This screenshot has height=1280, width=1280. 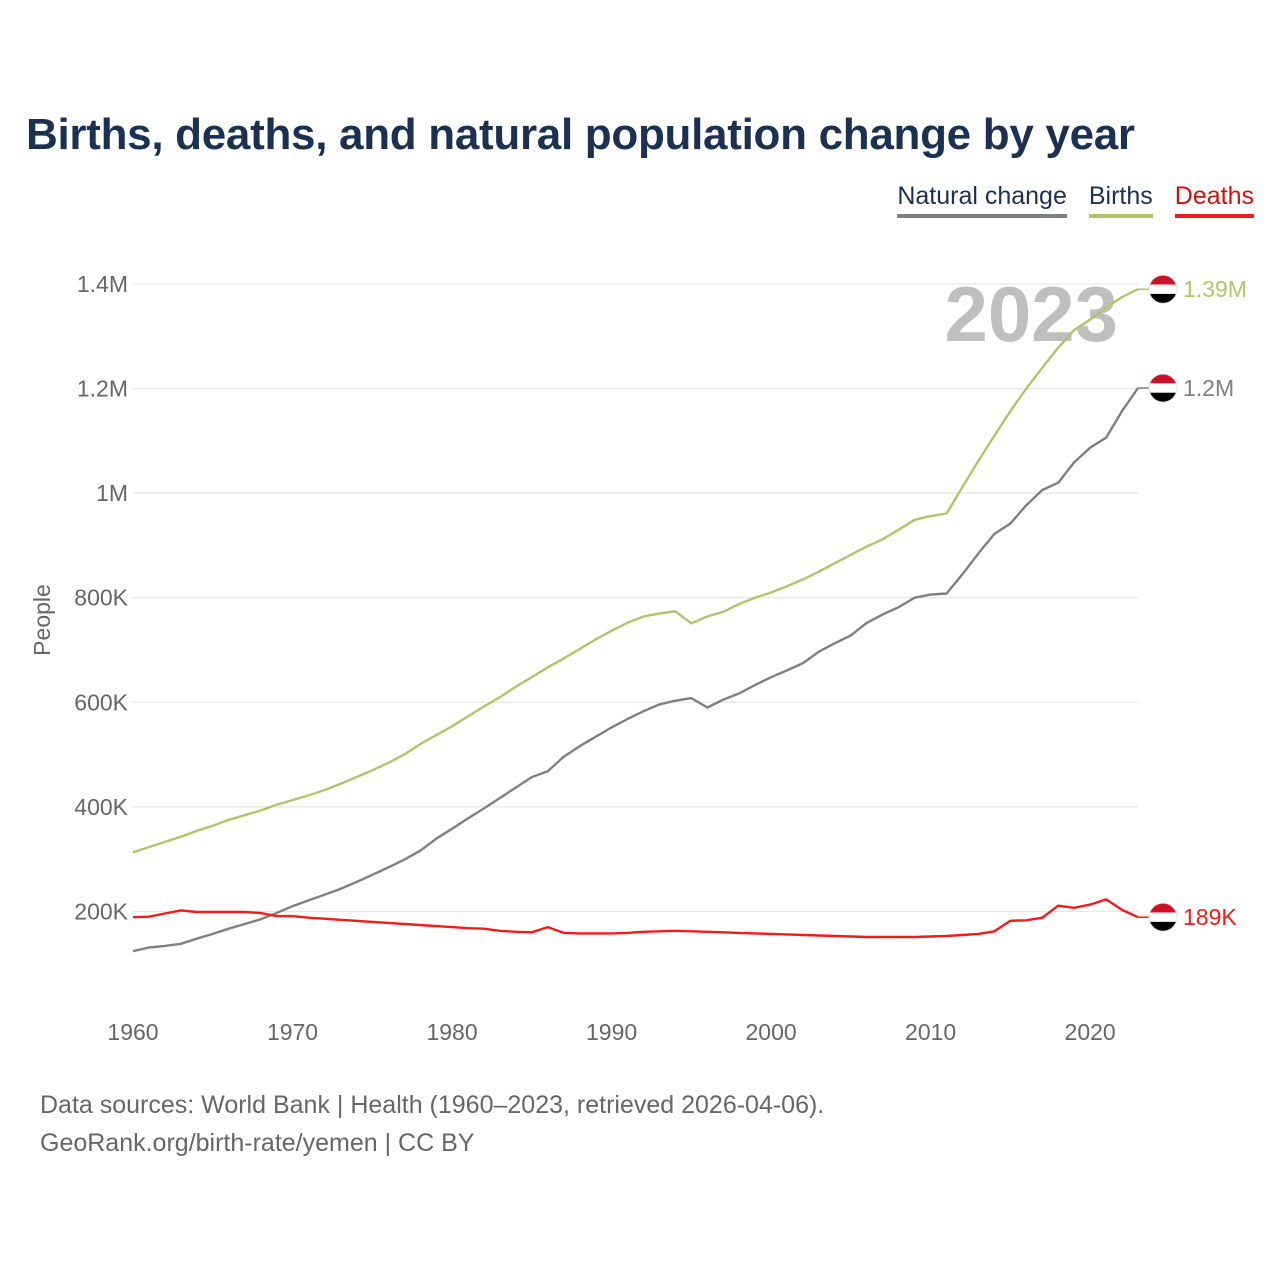 What do you see at coordinates (292, 1032) in the screenshot?
I see `x-tick-label: 1970` at bounding box center [292, 1032].